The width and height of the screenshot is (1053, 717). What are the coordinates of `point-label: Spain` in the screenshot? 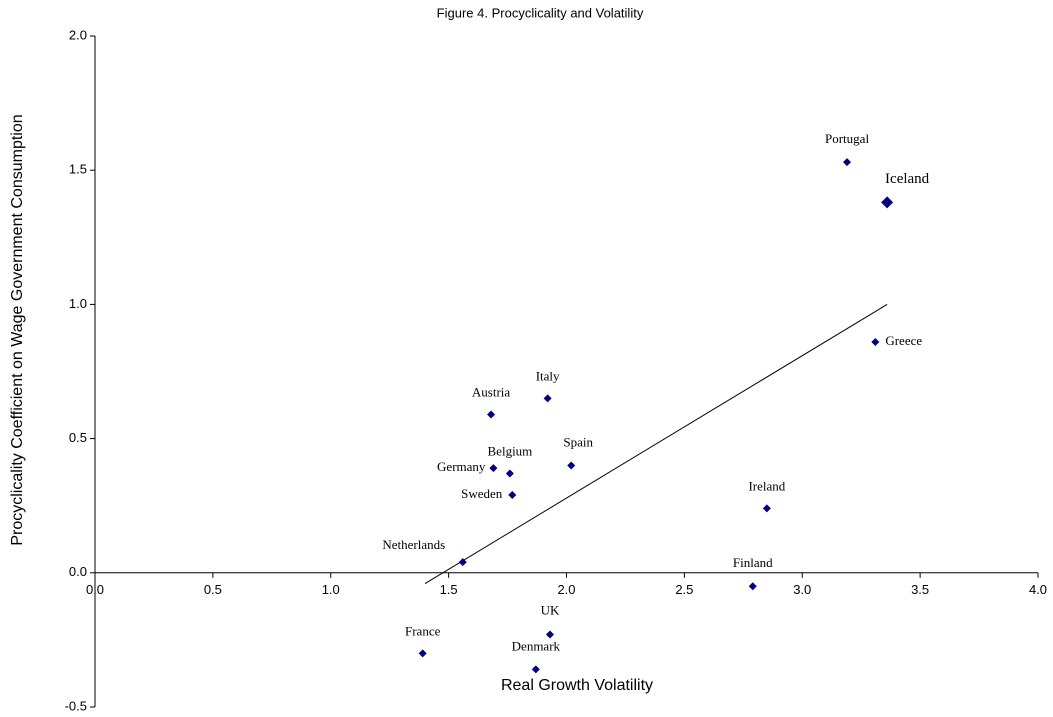 It's located at (578, 441).